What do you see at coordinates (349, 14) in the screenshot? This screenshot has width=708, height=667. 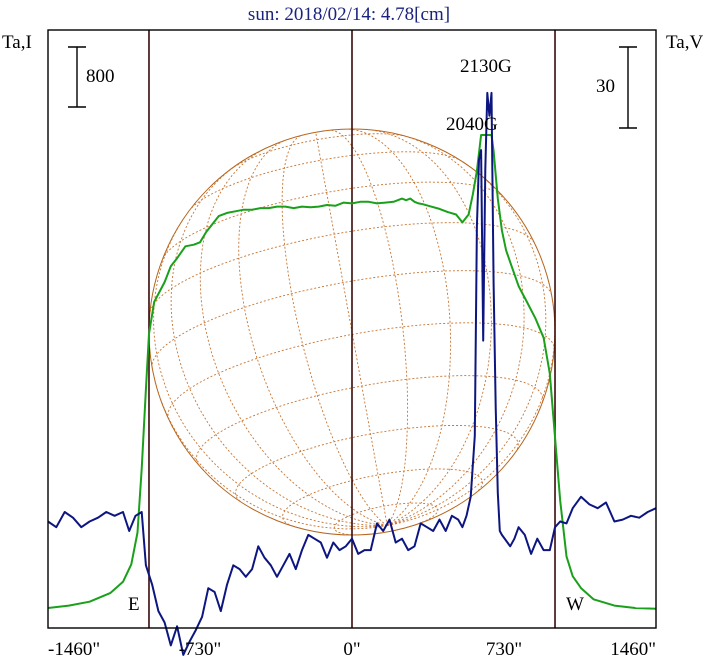 I see `chart-title: sun: 2018/02/14: 4.78[cm]` at bounding box center [349, 14].